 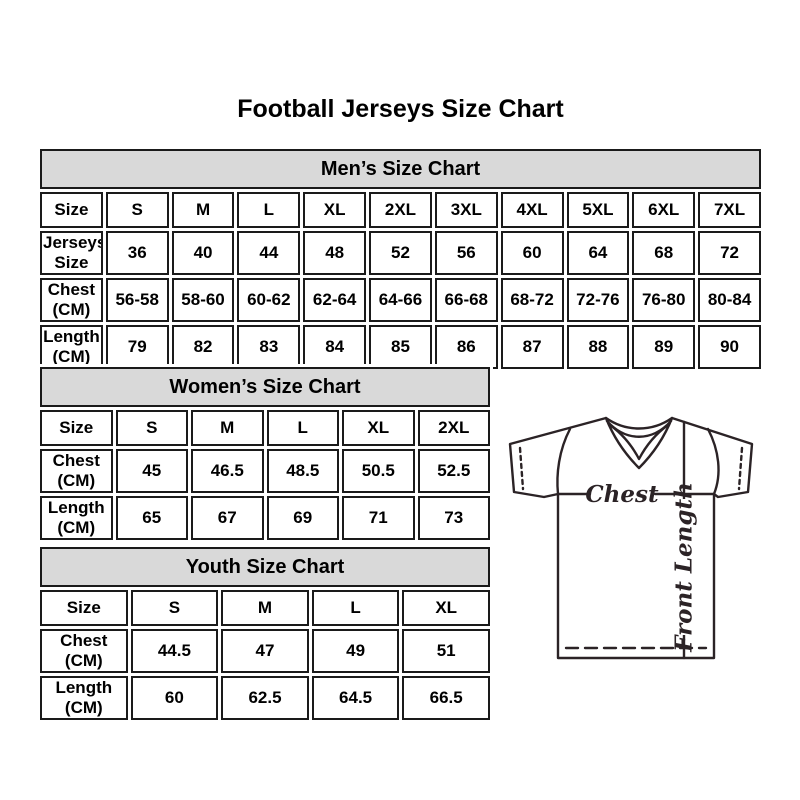 I want to click on men-cell: M, so click(x=203, y=210).